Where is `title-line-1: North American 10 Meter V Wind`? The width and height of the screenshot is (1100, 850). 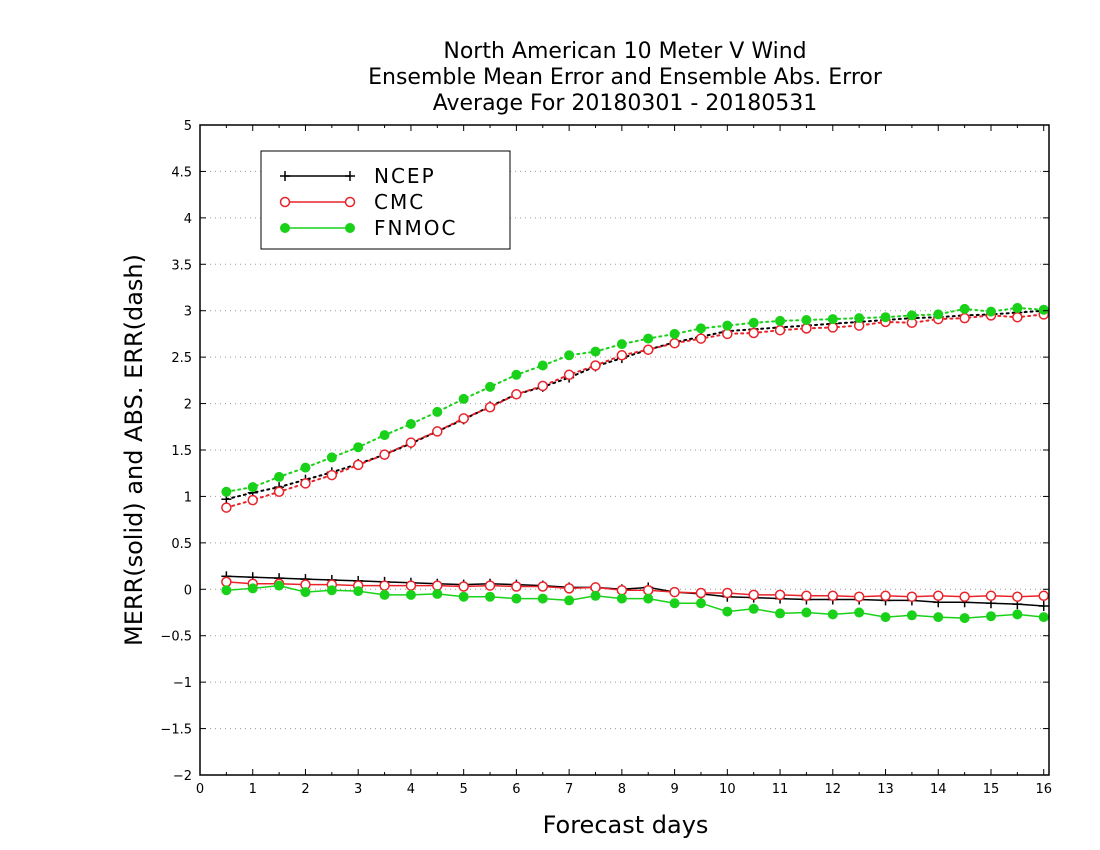 title-line-1: North American 10 Meter V Wind is located at coordinates (624, 51).